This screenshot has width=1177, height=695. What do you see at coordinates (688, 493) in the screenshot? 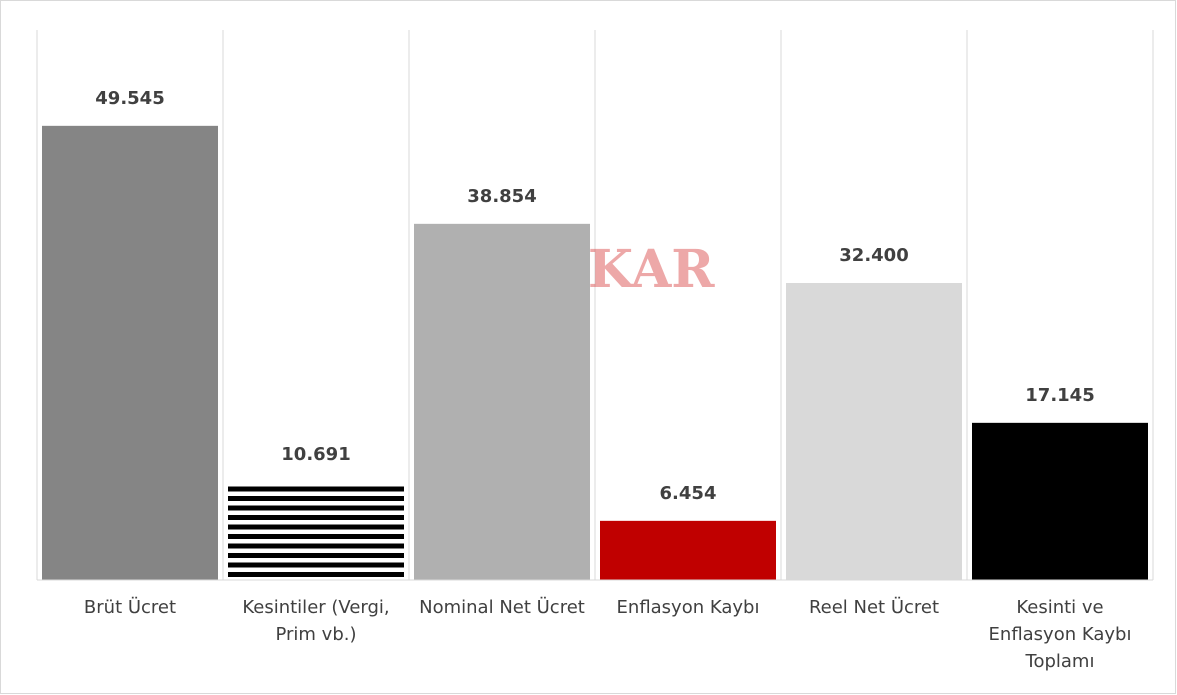
I see `value-label: 6.454` at bounding box center [688, 493].